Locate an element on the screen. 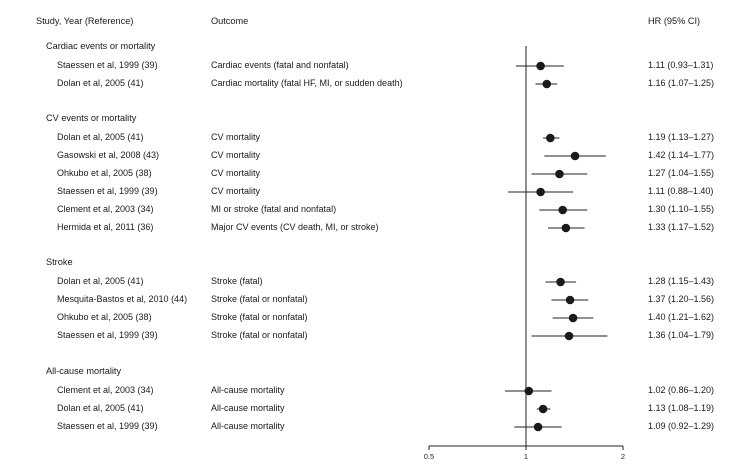 This screenshot has height=466, width=750. outcome-label: MI or stroke (fatal and nonfatal) is located at coordinates (274, 209).